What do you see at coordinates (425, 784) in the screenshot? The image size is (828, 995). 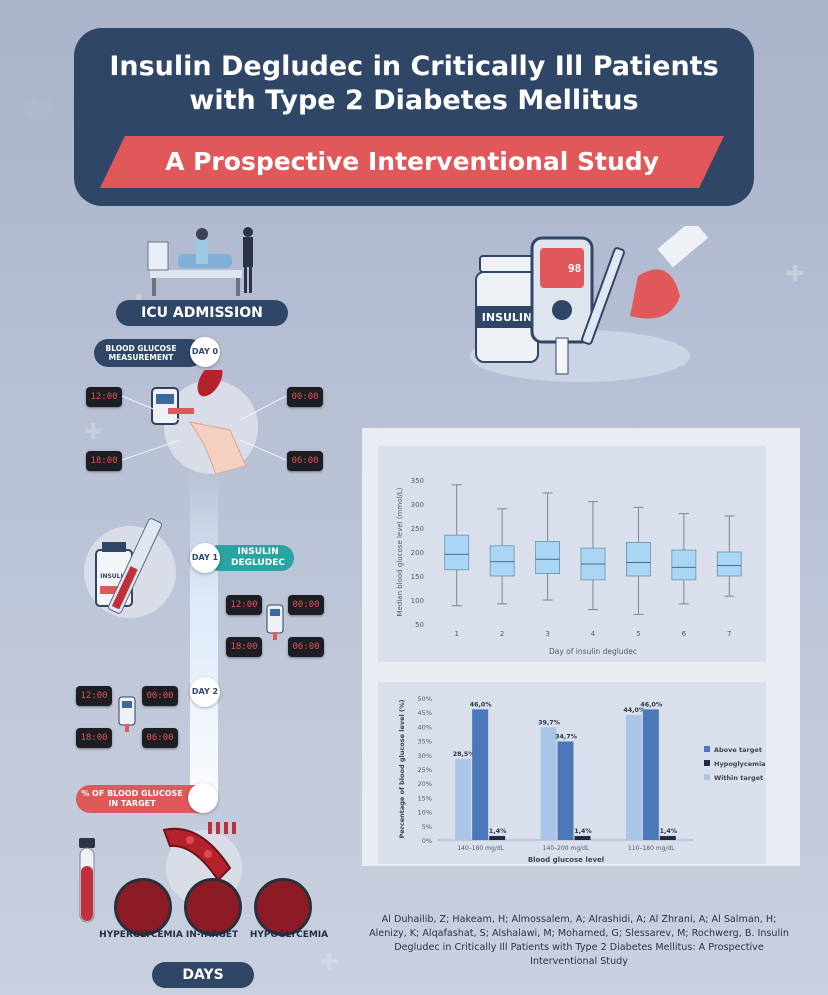 I see `y-tick-label: 20%` at bounding box center [425, 784].